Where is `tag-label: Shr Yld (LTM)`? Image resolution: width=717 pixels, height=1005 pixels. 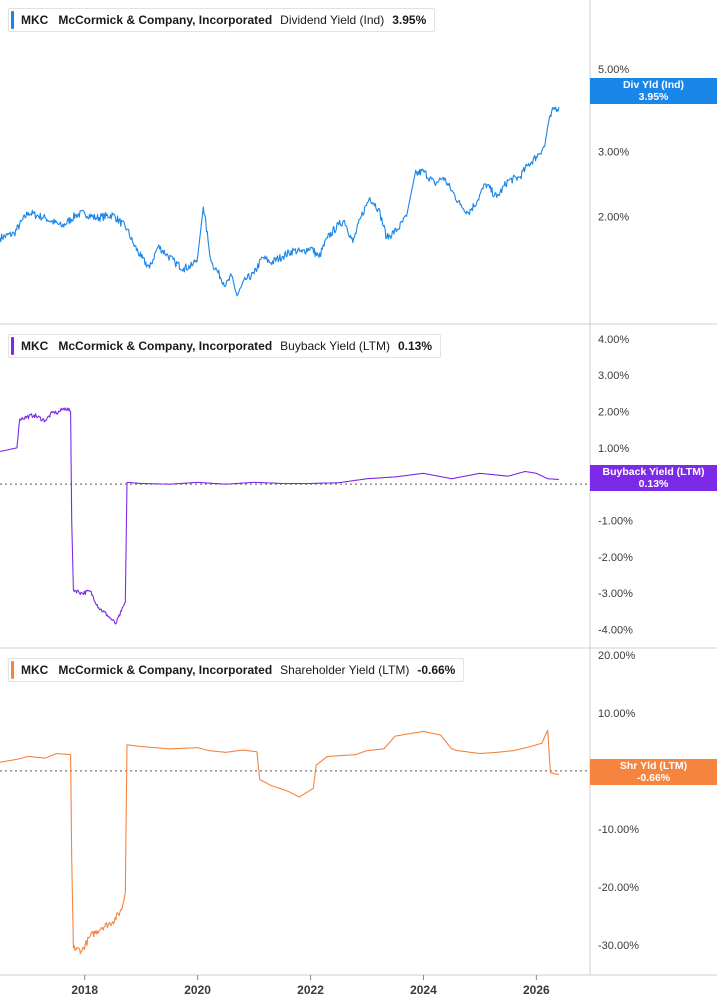 tag-label: Shr Yld (LTM) is located at coordinates (653, 766).